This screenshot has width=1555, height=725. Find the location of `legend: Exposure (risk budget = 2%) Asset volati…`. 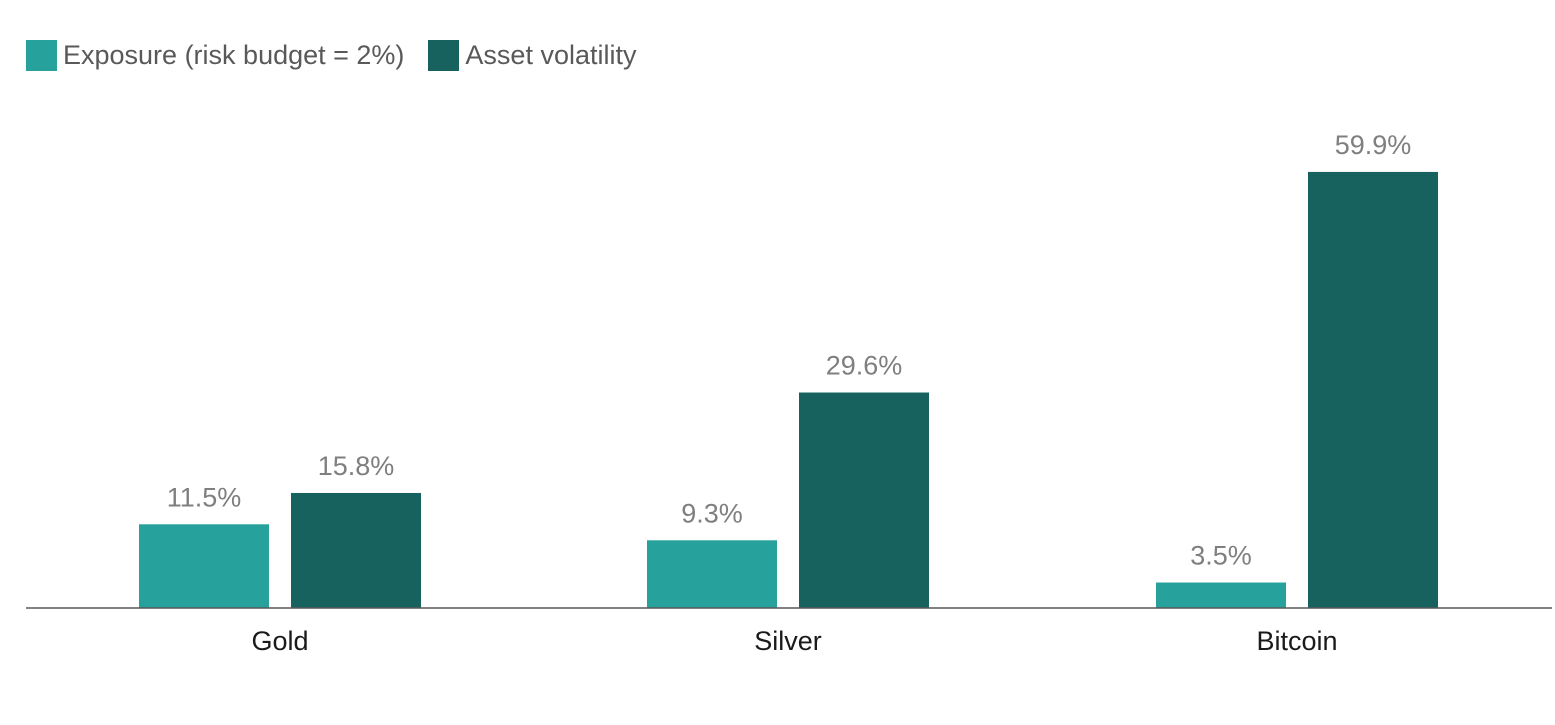

legend: Exposure (risk budget = 2%) Asset volati… is located at coordinates (343, 55).